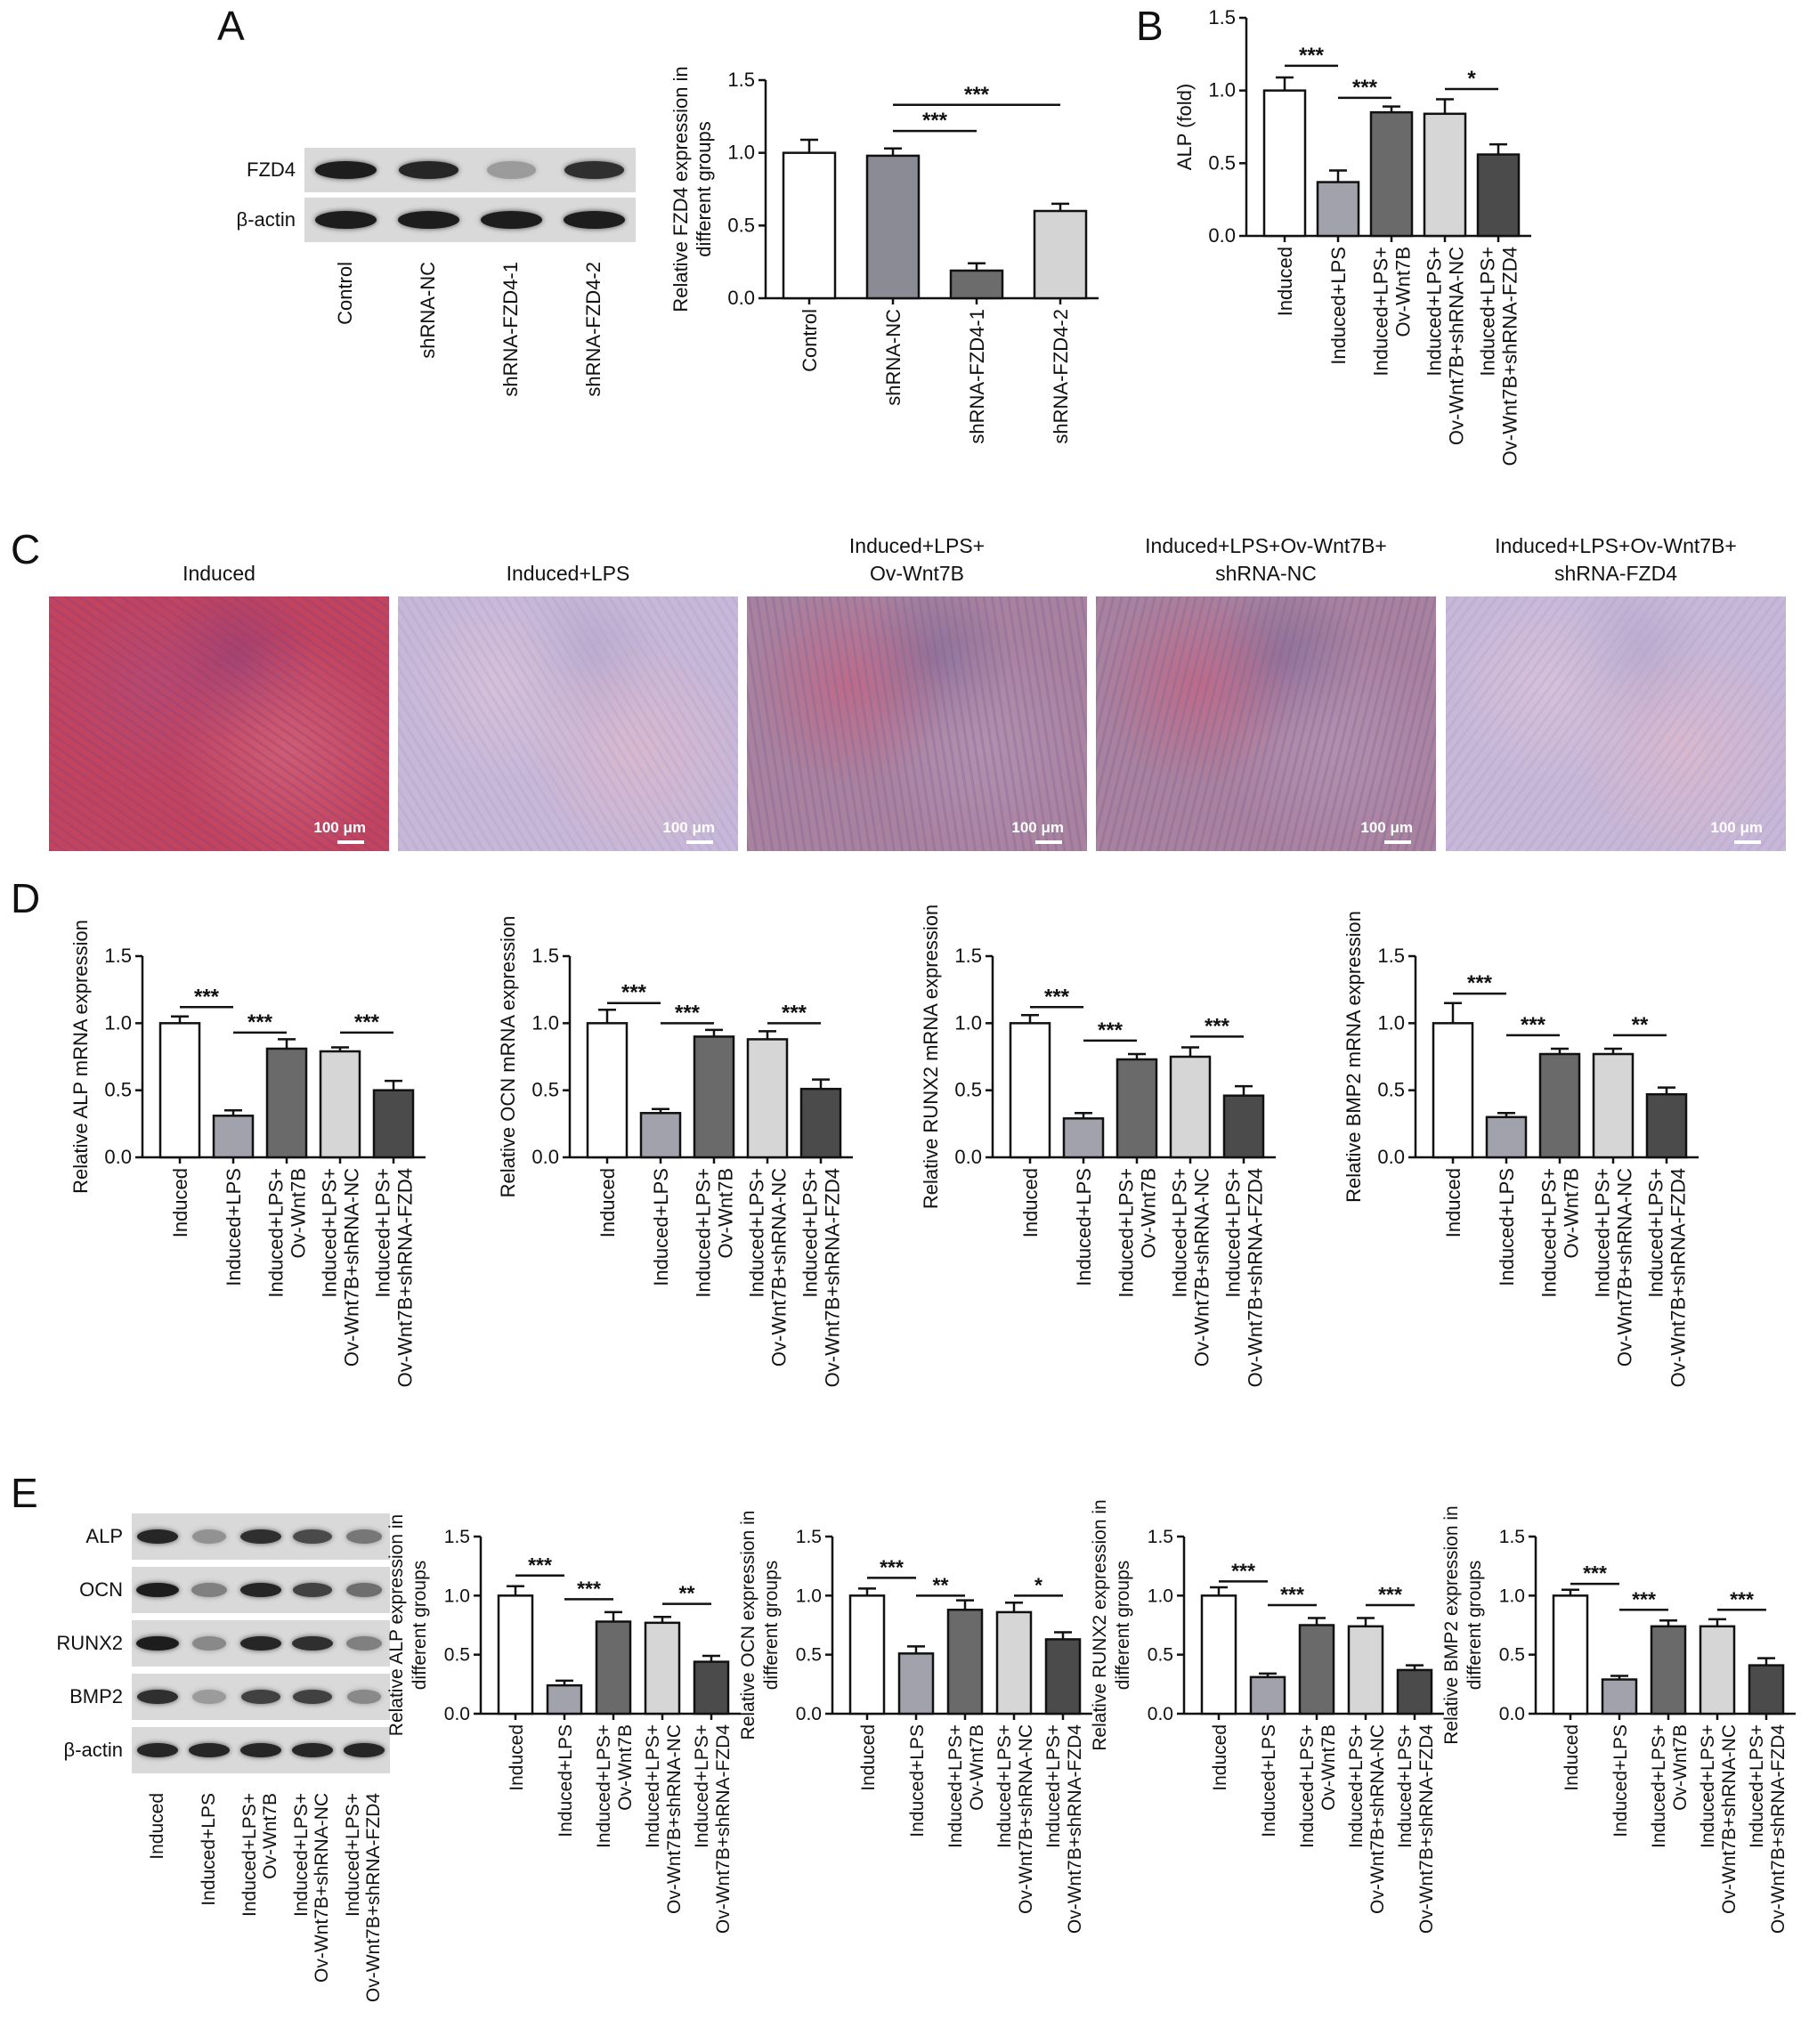 The width and height of the screenshot is (1809, 2044). I want to click on panel-label-c: C, so click(26, 549).